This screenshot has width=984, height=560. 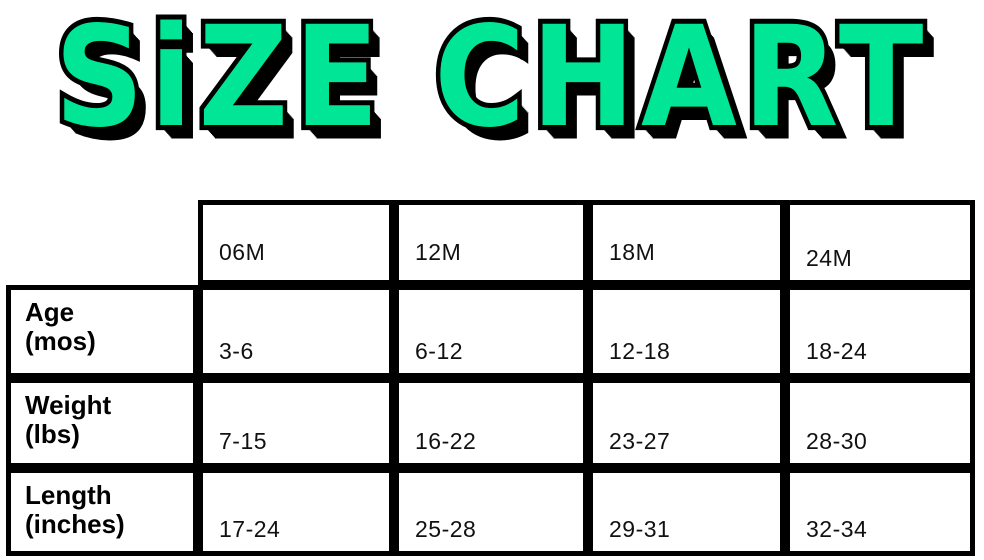 I want to click on table-cell: 18-24, so click(x=880, y=331).